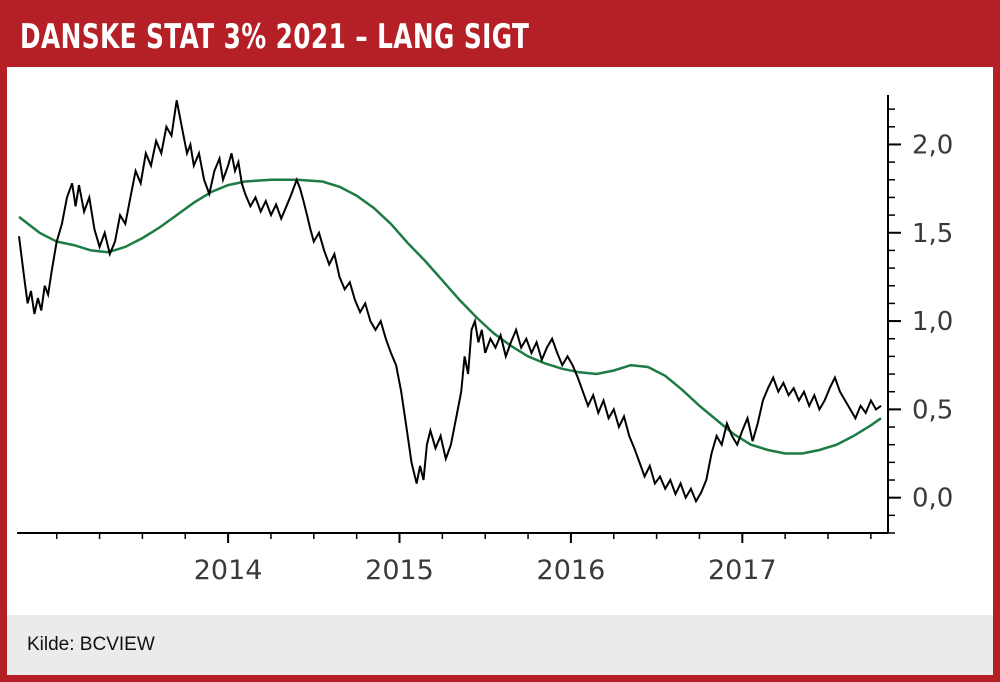 The width and height of the screenshot is (1000, 682). What do you see at coordinates (932, 145) in the screenshot?
I see `y-tick-label: 2,0` at bounding box center [932, 145].